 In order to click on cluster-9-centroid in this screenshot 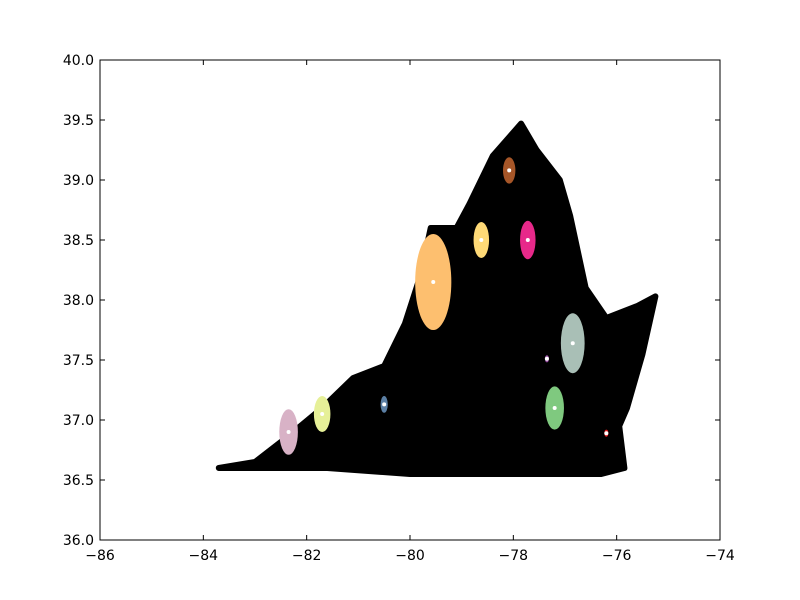, I will do `click(384, 404)`.